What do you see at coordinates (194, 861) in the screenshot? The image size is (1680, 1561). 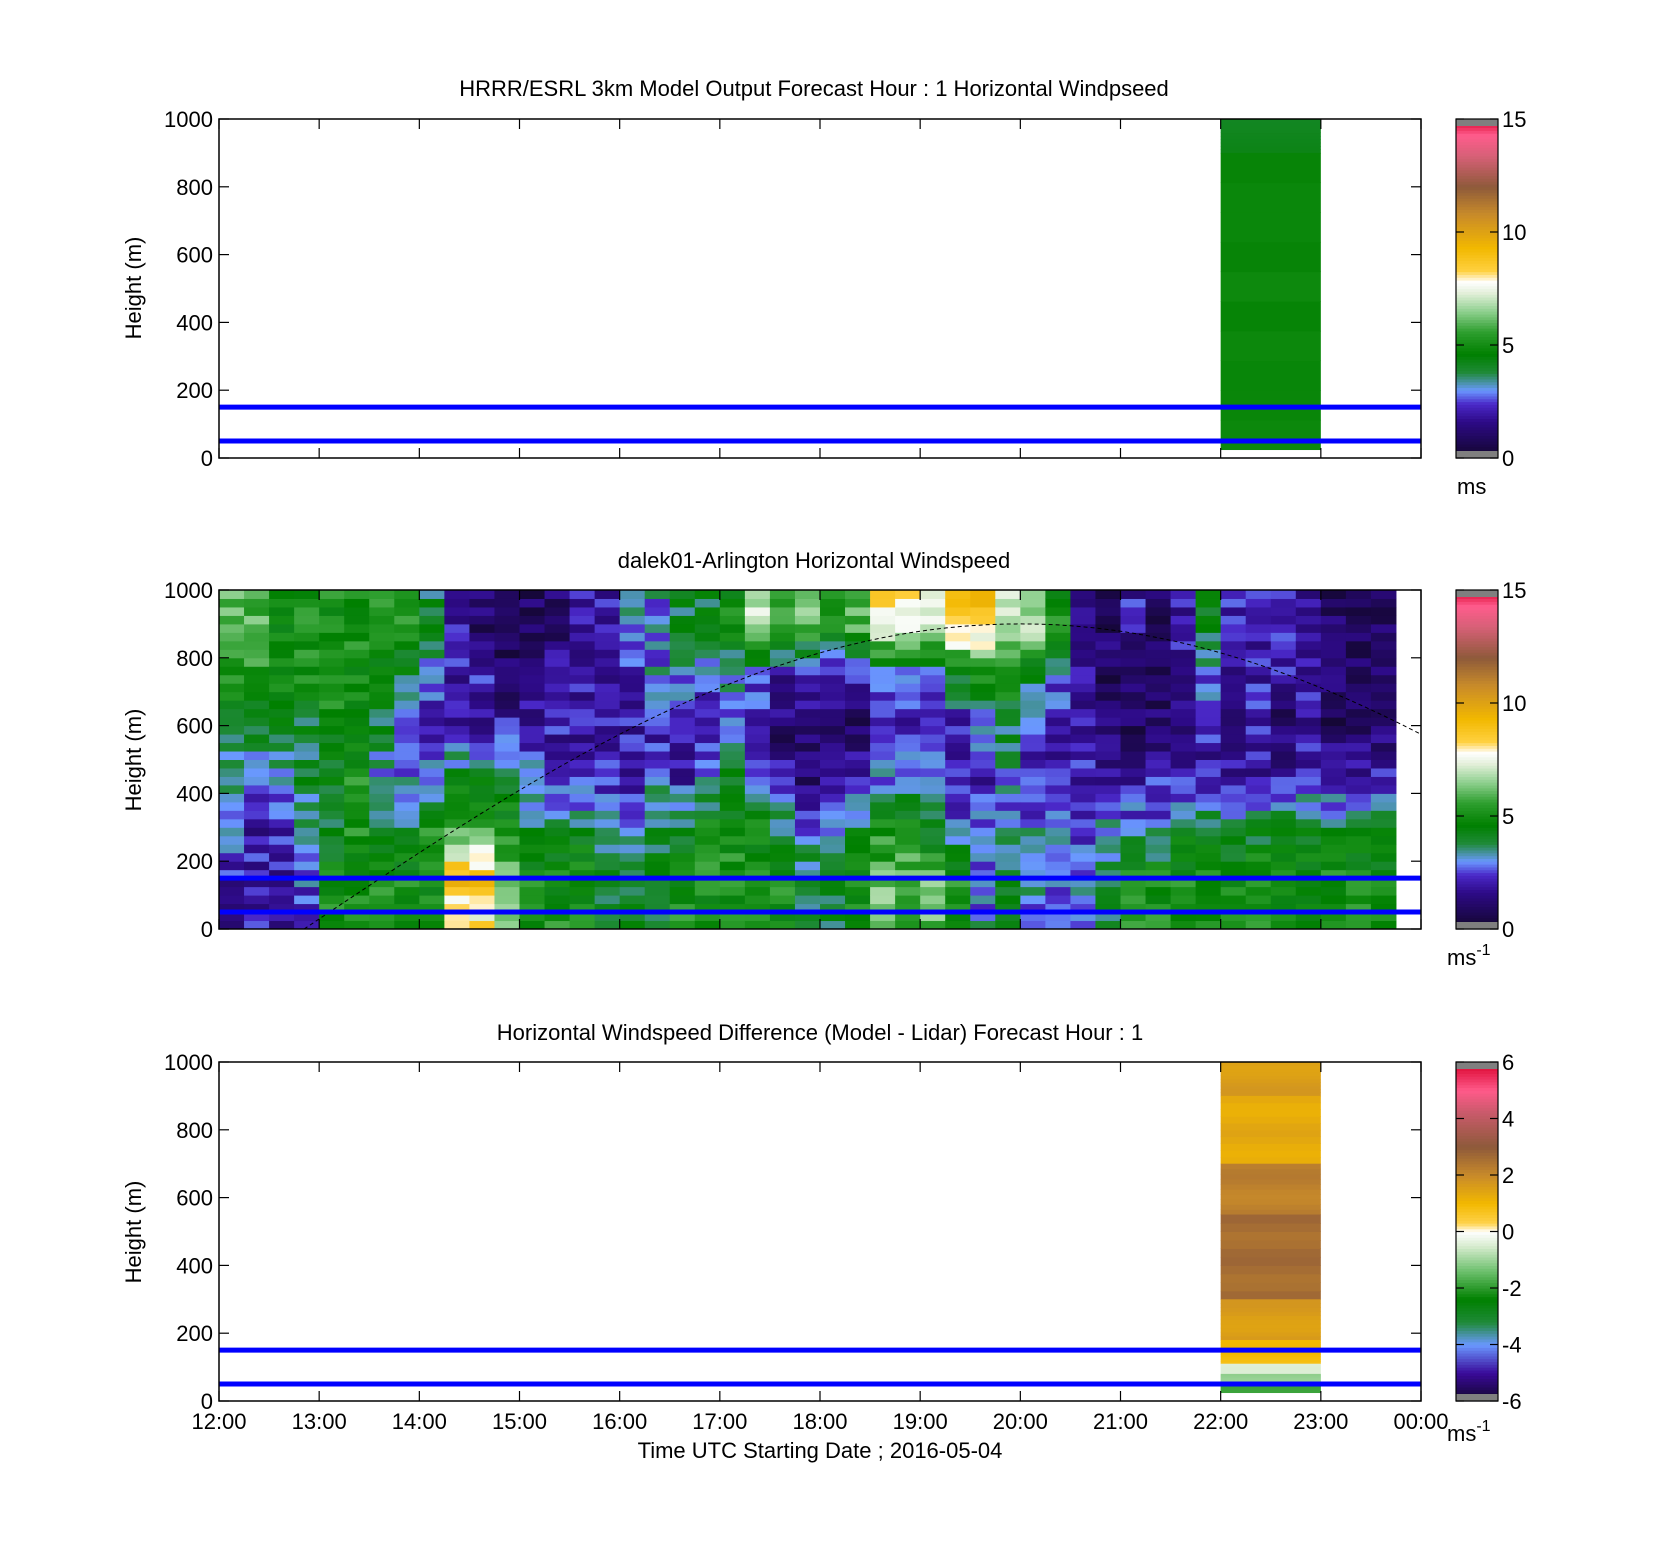 I see `y-tick-label: 200` at bounding box center [194, 861].